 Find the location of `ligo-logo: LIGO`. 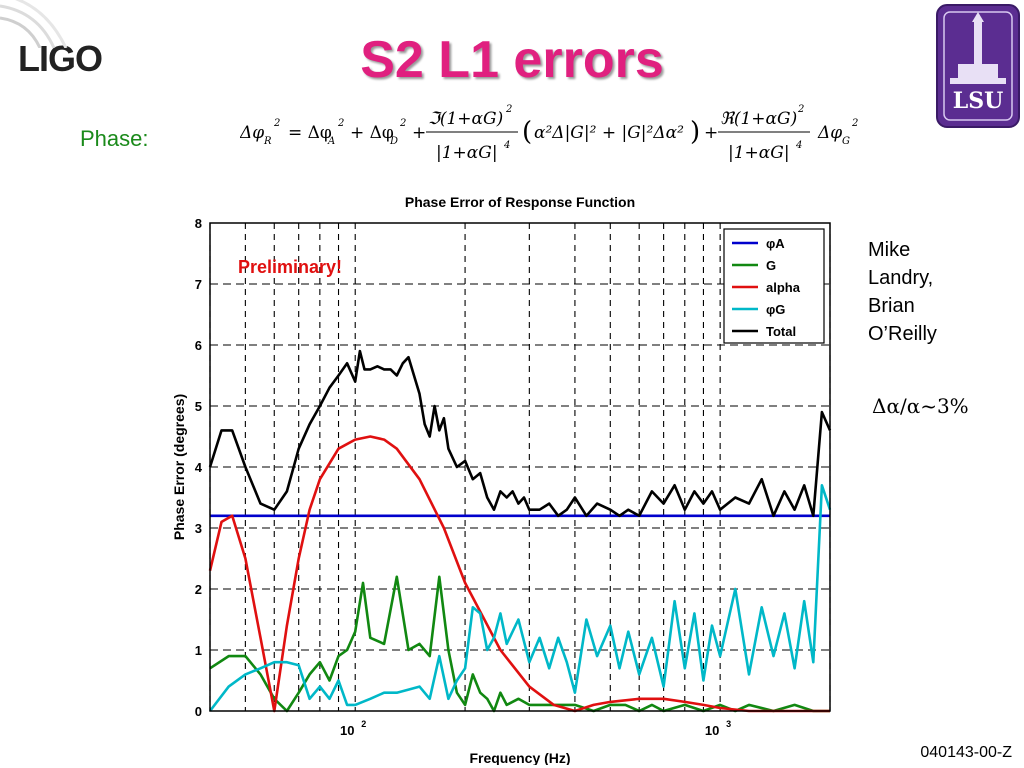

ligo-logo: LIGO is located at coordinates (51, 40).